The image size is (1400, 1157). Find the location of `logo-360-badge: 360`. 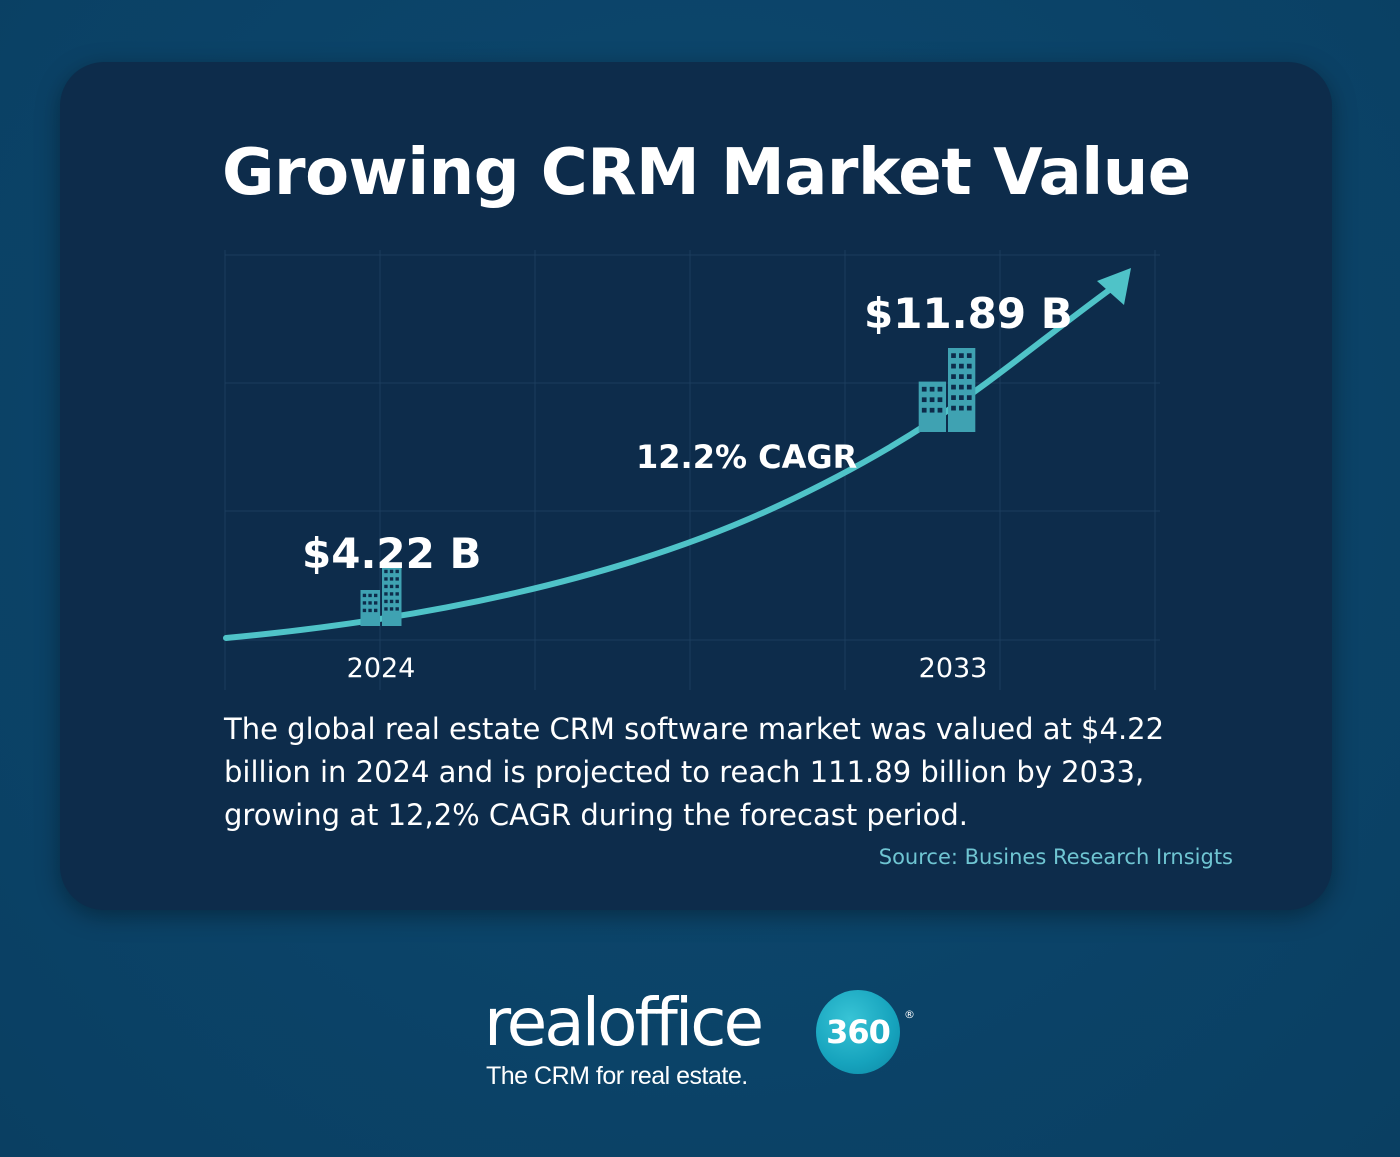

logo-360-badge: 360 is located at coordinates (858, 1032).